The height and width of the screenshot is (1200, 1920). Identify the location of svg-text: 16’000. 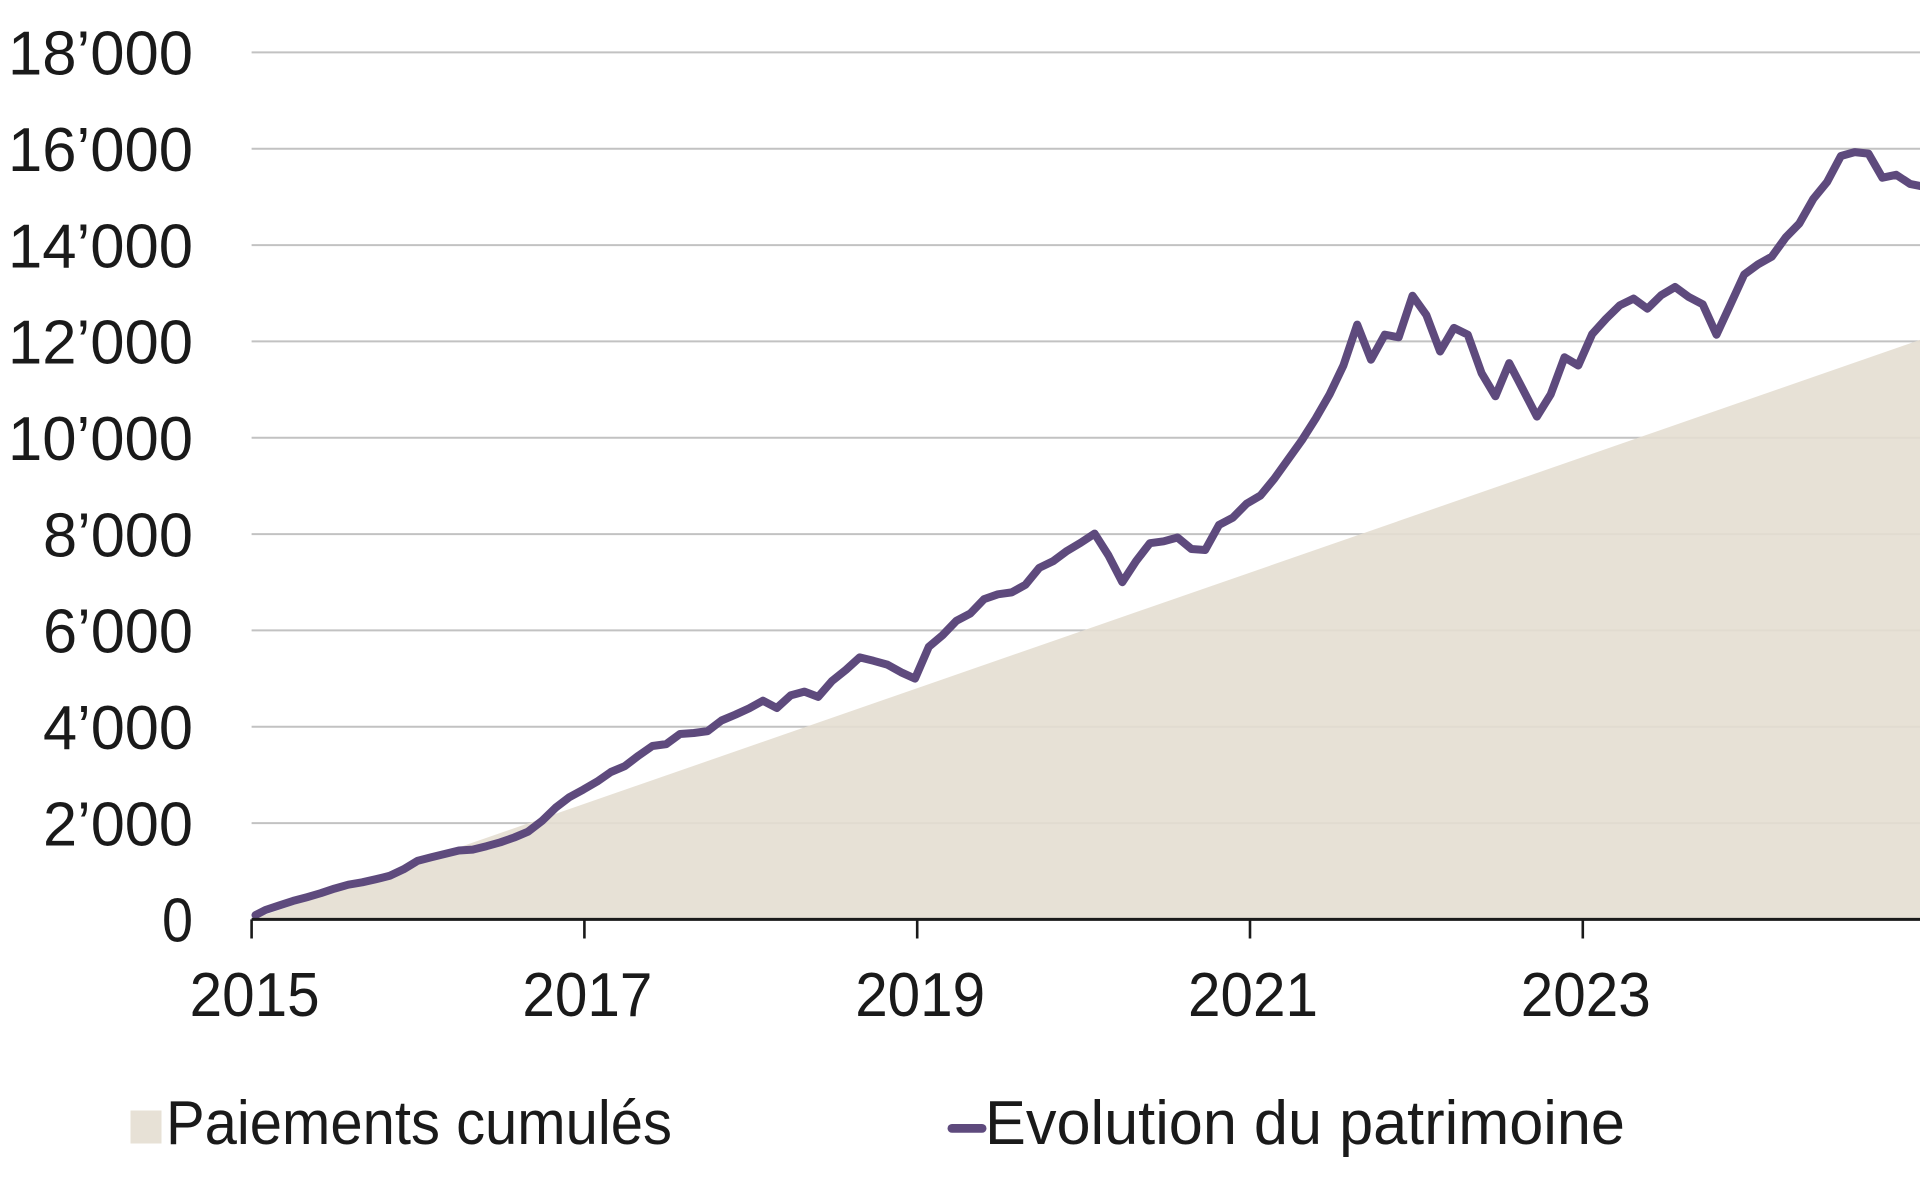
(100, 150).